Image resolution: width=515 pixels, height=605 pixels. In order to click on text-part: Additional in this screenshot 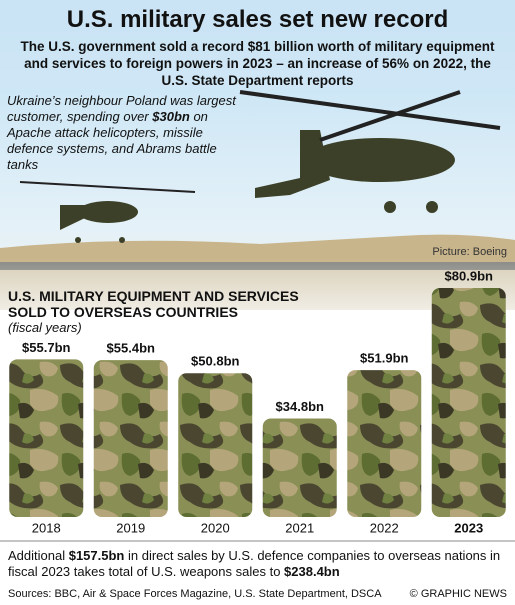, I will do `click(38, 555)`.